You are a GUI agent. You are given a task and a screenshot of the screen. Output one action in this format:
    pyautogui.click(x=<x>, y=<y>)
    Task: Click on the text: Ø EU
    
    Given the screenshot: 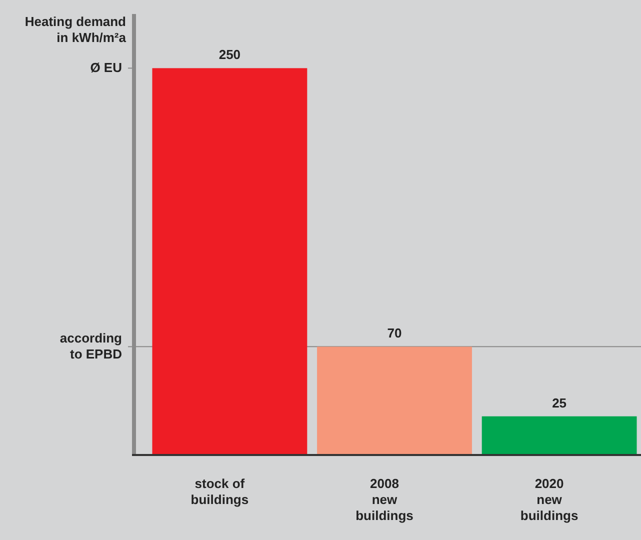 What is the action you would take?
    pyautogui.click(x=106, y=68)
    